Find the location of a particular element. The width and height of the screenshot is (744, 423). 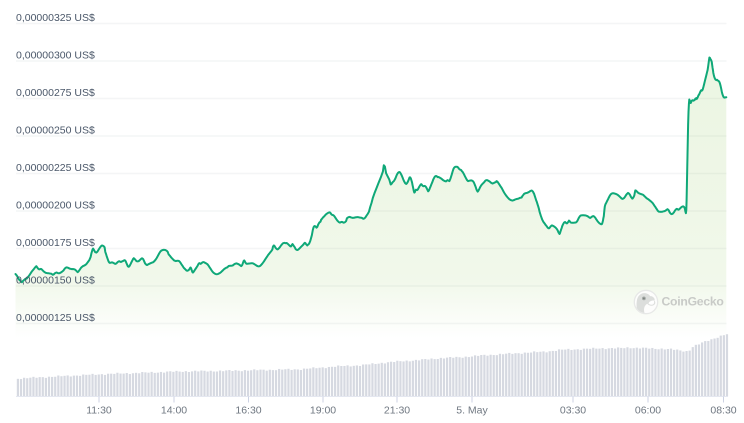

svg-text: 0,00000250 US$ is located at coordinates (55, 131).